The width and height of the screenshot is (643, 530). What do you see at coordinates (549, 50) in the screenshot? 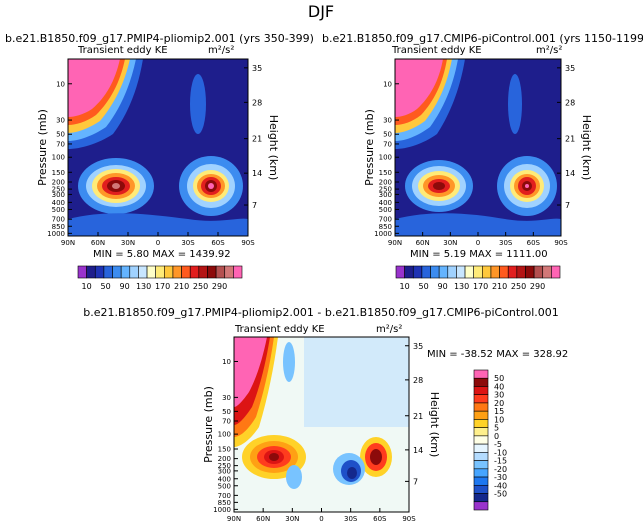
I see `panel-2-units: m²/s²` at bounding box center [549, 50].